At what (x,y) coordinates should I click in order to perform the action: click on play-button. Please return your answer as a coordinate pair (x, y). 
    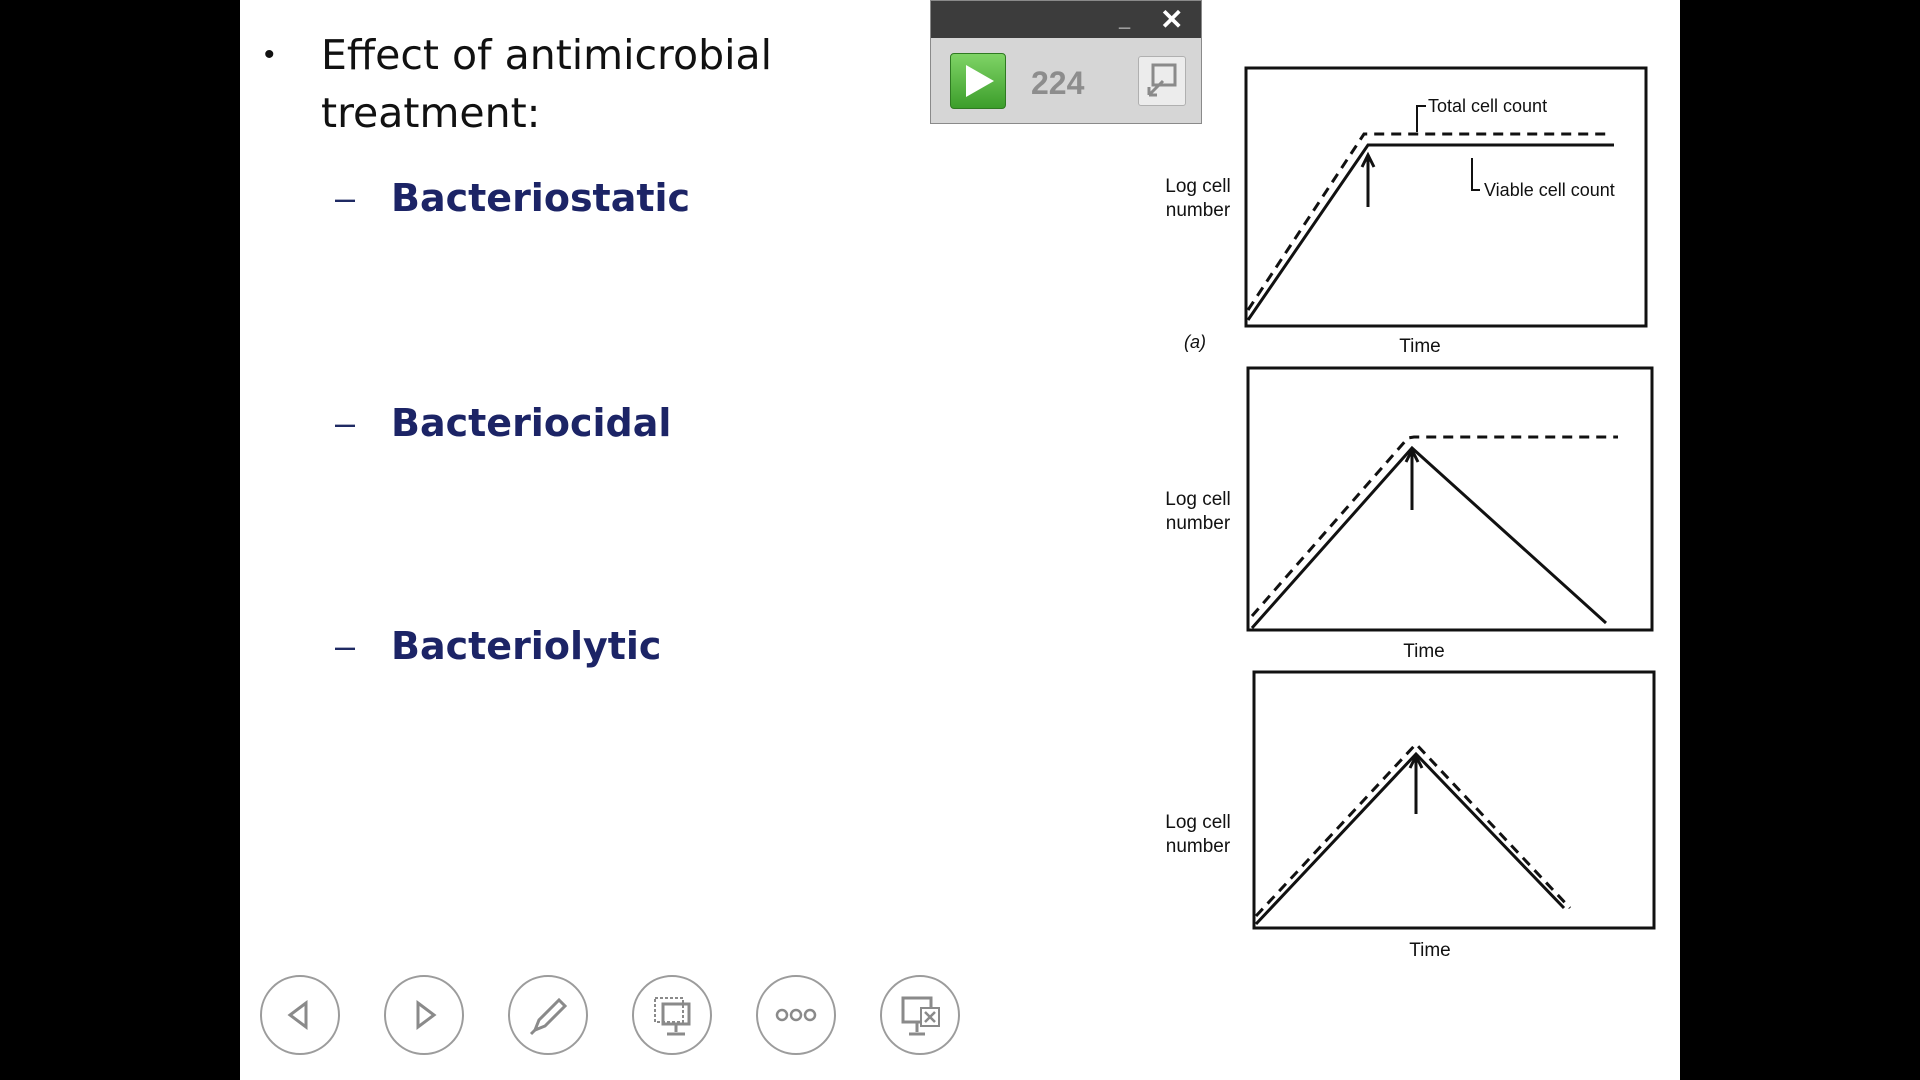
    Looking at the image, I should click on (978, 81).